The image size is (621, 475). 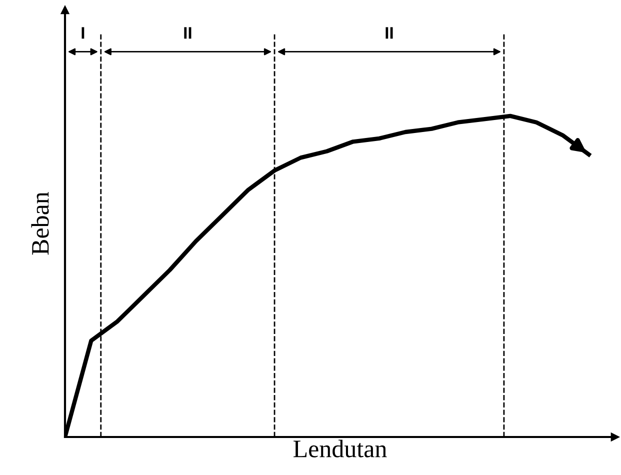 I want to click on y-axis-title: Beban, so click(x=40, y=223).